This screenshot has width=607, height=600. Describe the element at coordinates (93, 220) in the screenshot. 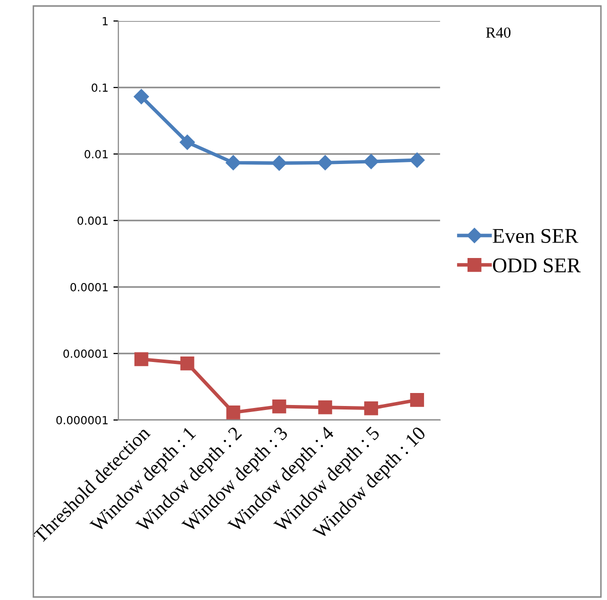

I see `y-tick-label: 0.001` at that location.